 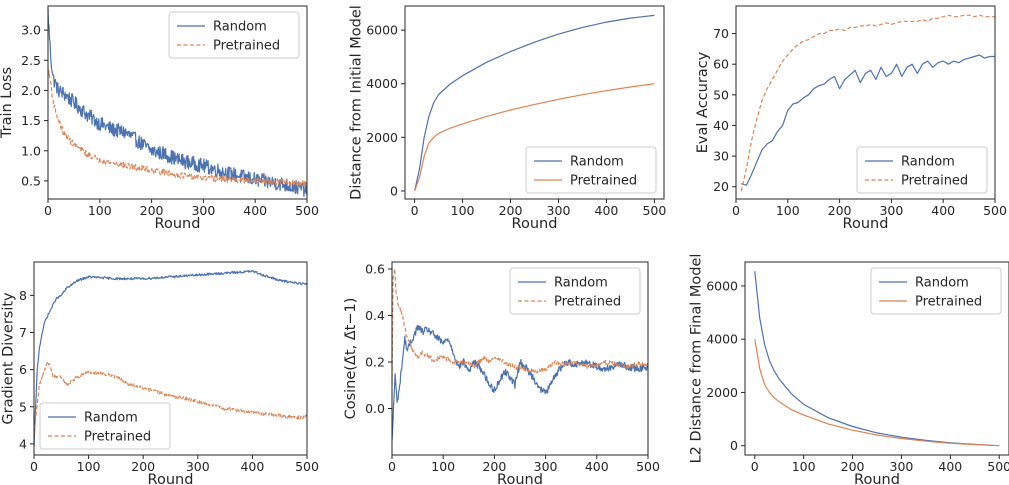 I want to click on y-tick-label: 5, so click(x=23, y=406).